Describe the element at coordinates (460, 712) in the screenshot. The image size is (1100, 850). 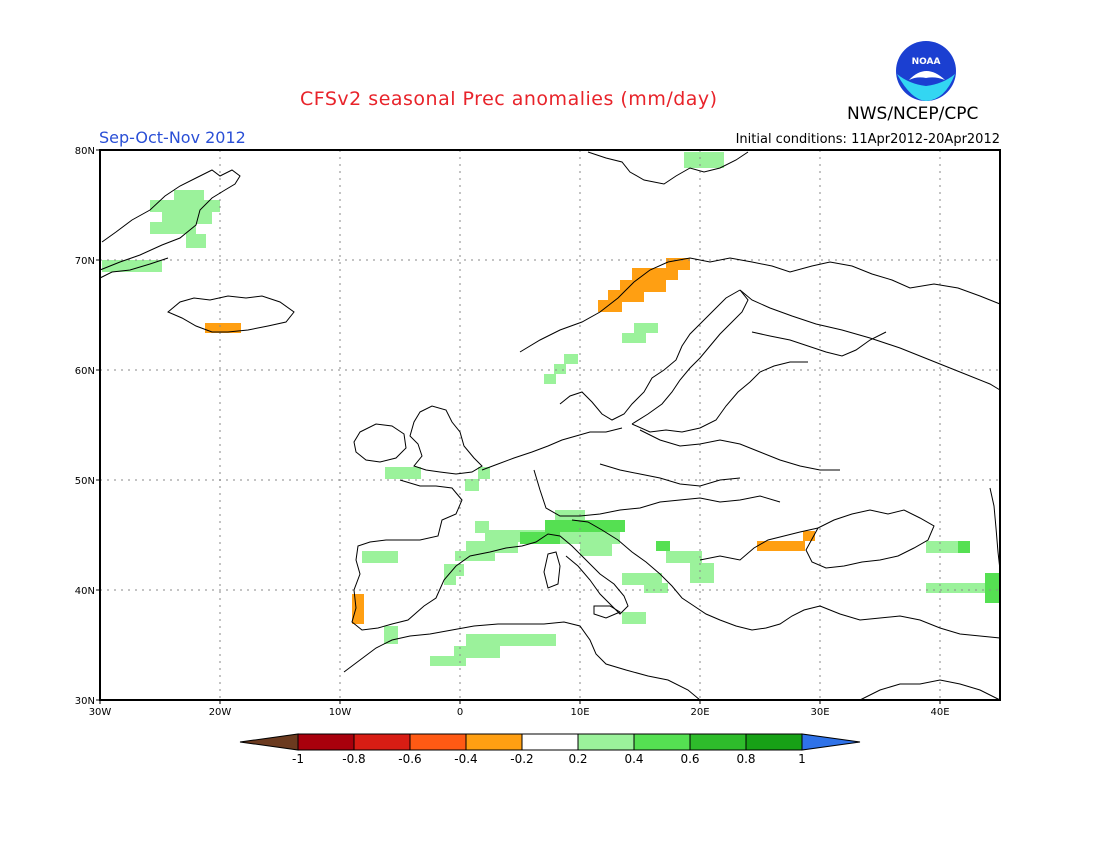
I see `lon-tick-label: 0` at that location.